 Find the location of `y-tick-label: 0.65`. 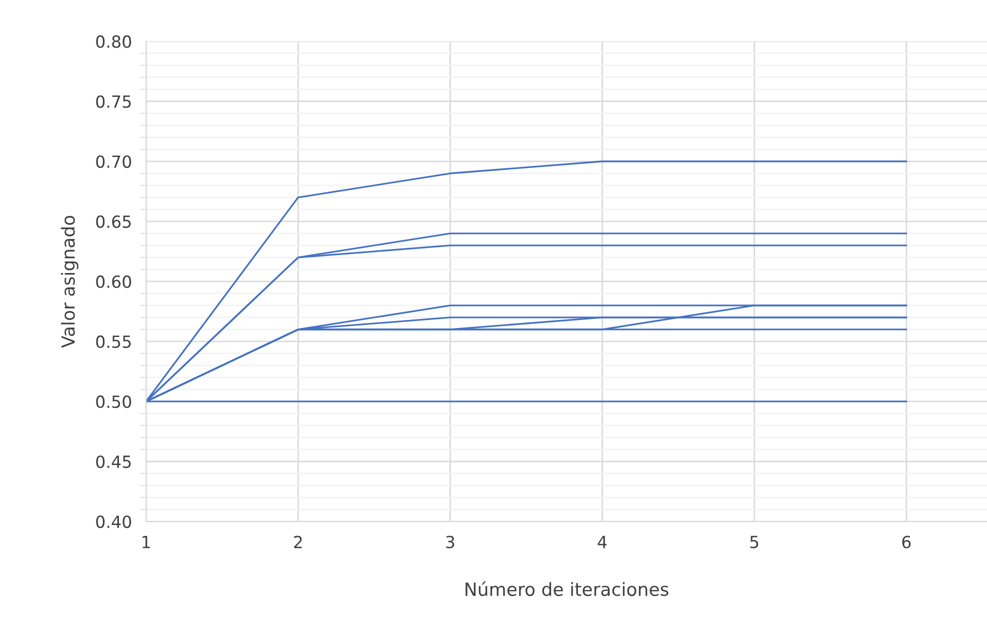

y-tick-label: 0.65 is located at coordinates (113, 221).